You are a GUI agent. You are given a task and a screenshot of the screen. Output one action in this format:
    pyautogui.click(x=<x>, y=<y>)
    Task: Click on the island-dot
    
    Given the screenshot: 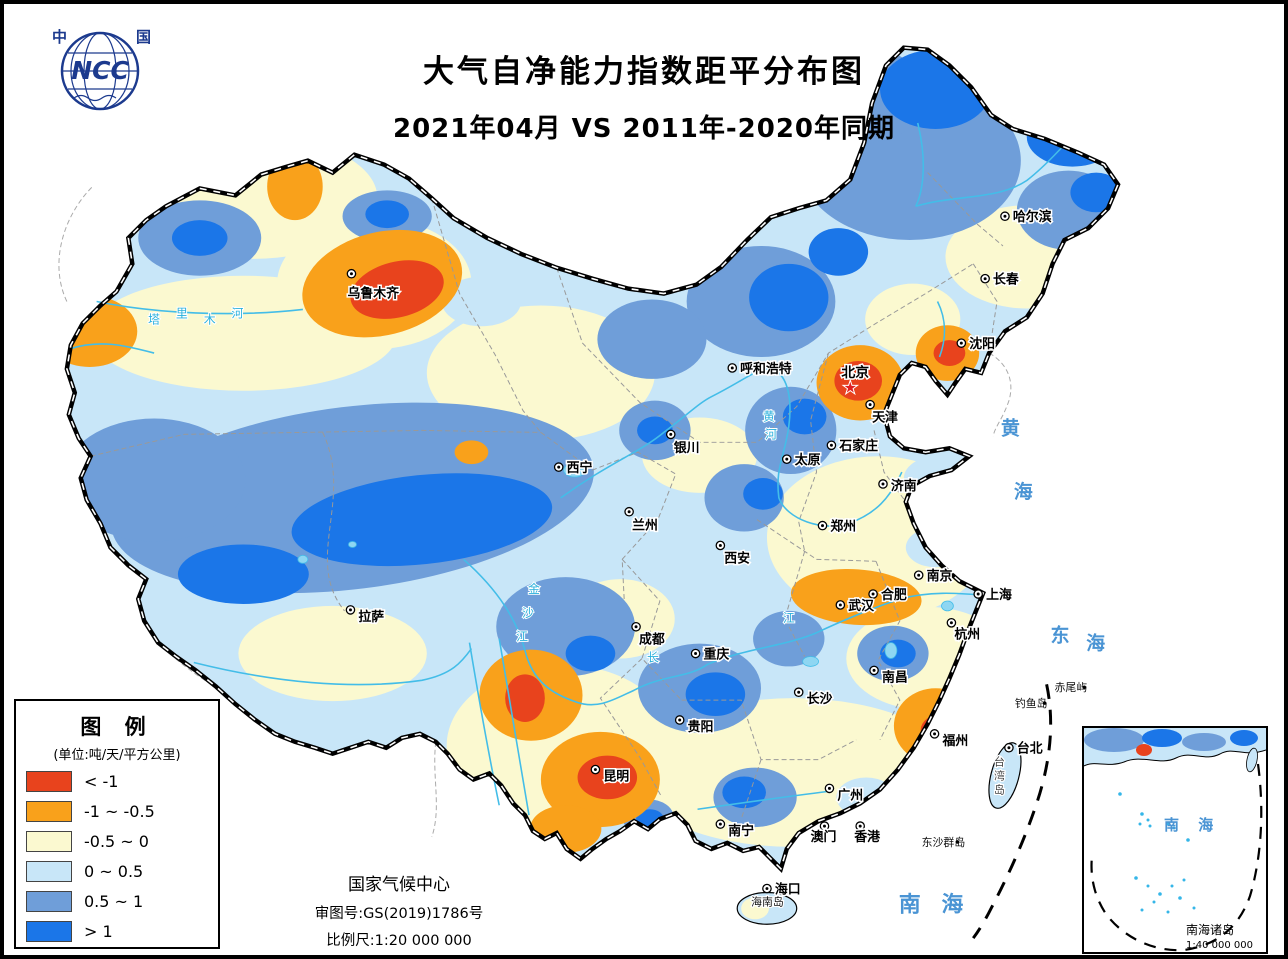 What is the action you would take?
    pyautogui.click(x=957, y=842)
    